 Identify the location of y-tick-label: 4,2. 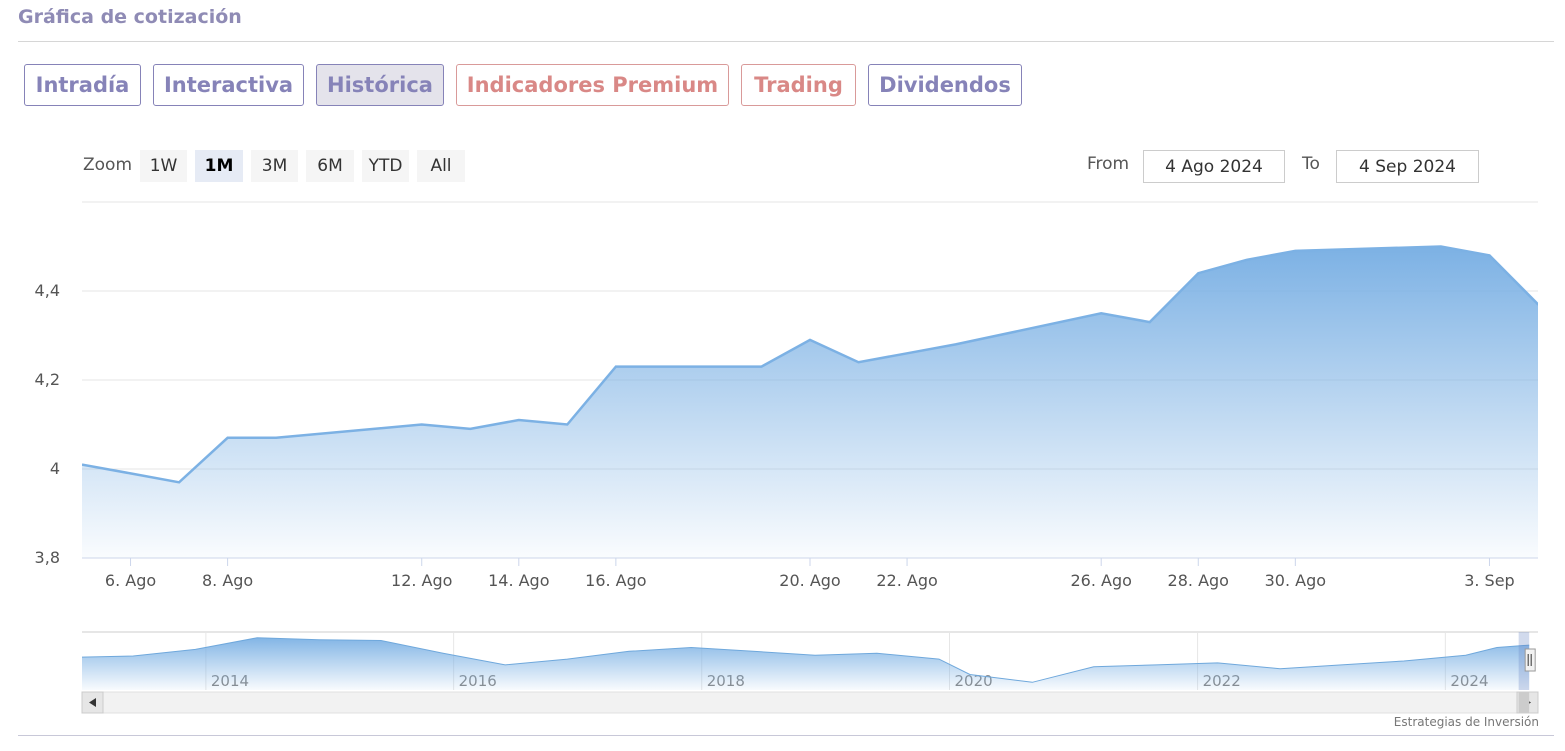
(47, 379).